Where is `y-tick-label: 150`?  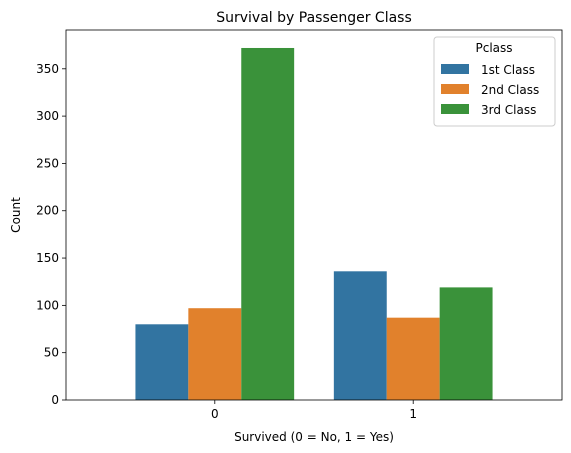
y-tick-label: 150 is located at coordinates (47, 258).